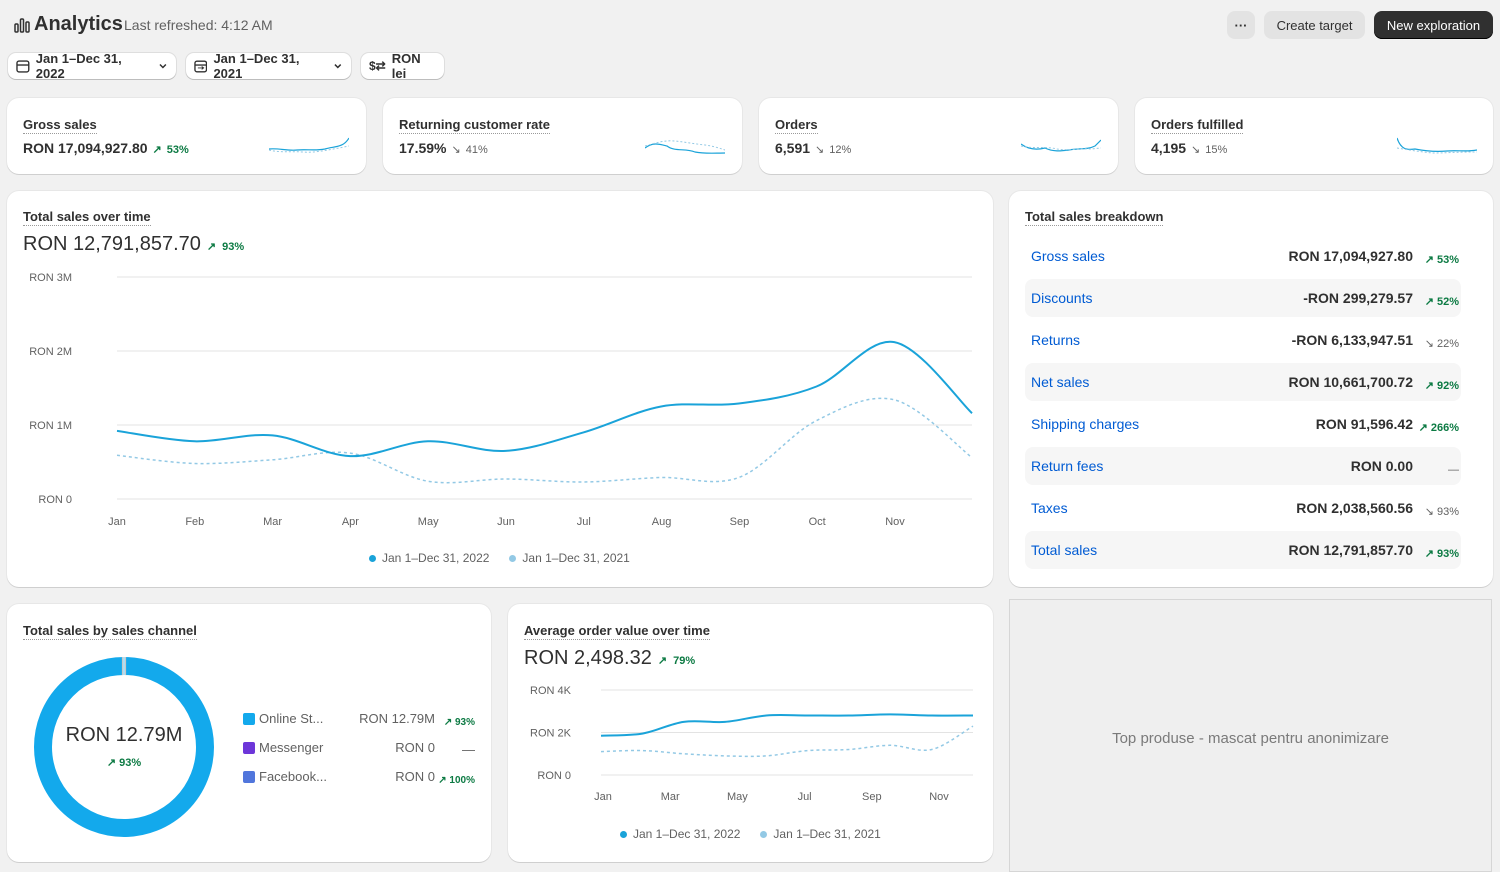 The width and height of the screenshot is (1500, 872). What do you see at coordinates (163, 66) in the screenshot?
I see `chevron-down-icon` at bounding box center [163, 66].